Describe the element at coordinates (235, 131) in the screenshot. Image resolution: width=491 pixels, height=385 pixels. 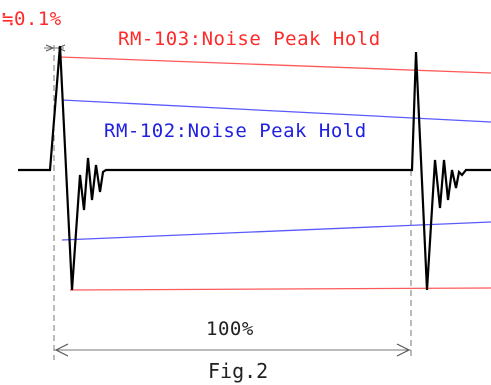
I see `blue-hold-label: RM-102:Noise Peak Hold` at that location.